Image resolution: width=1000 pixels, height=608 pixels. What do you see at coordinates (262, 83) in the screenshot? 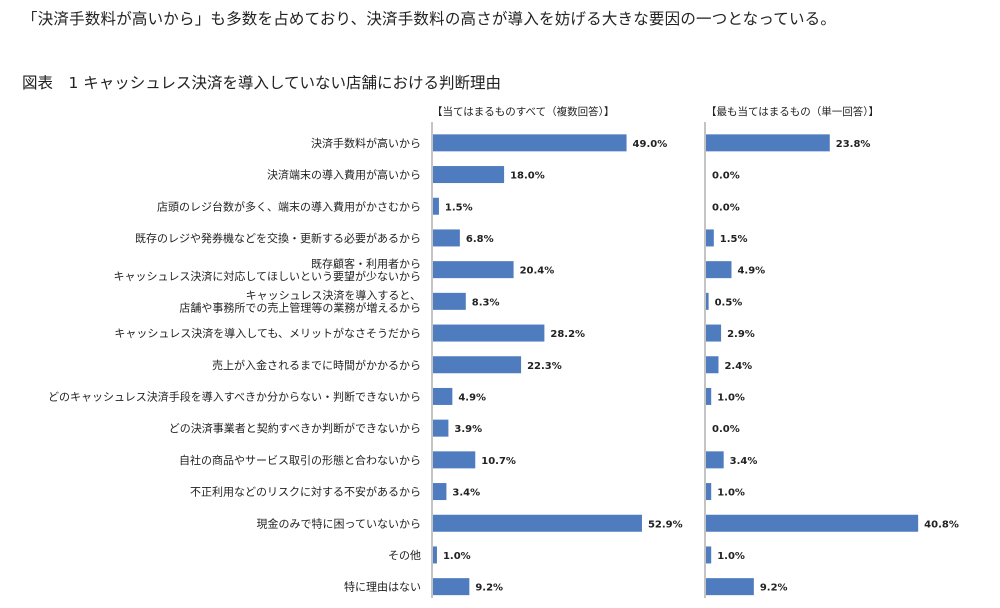
I see `figure-title: 図表 1 キャッシュレス決済を導入していない店舗における判断理由` at bounding box center [262, 83].